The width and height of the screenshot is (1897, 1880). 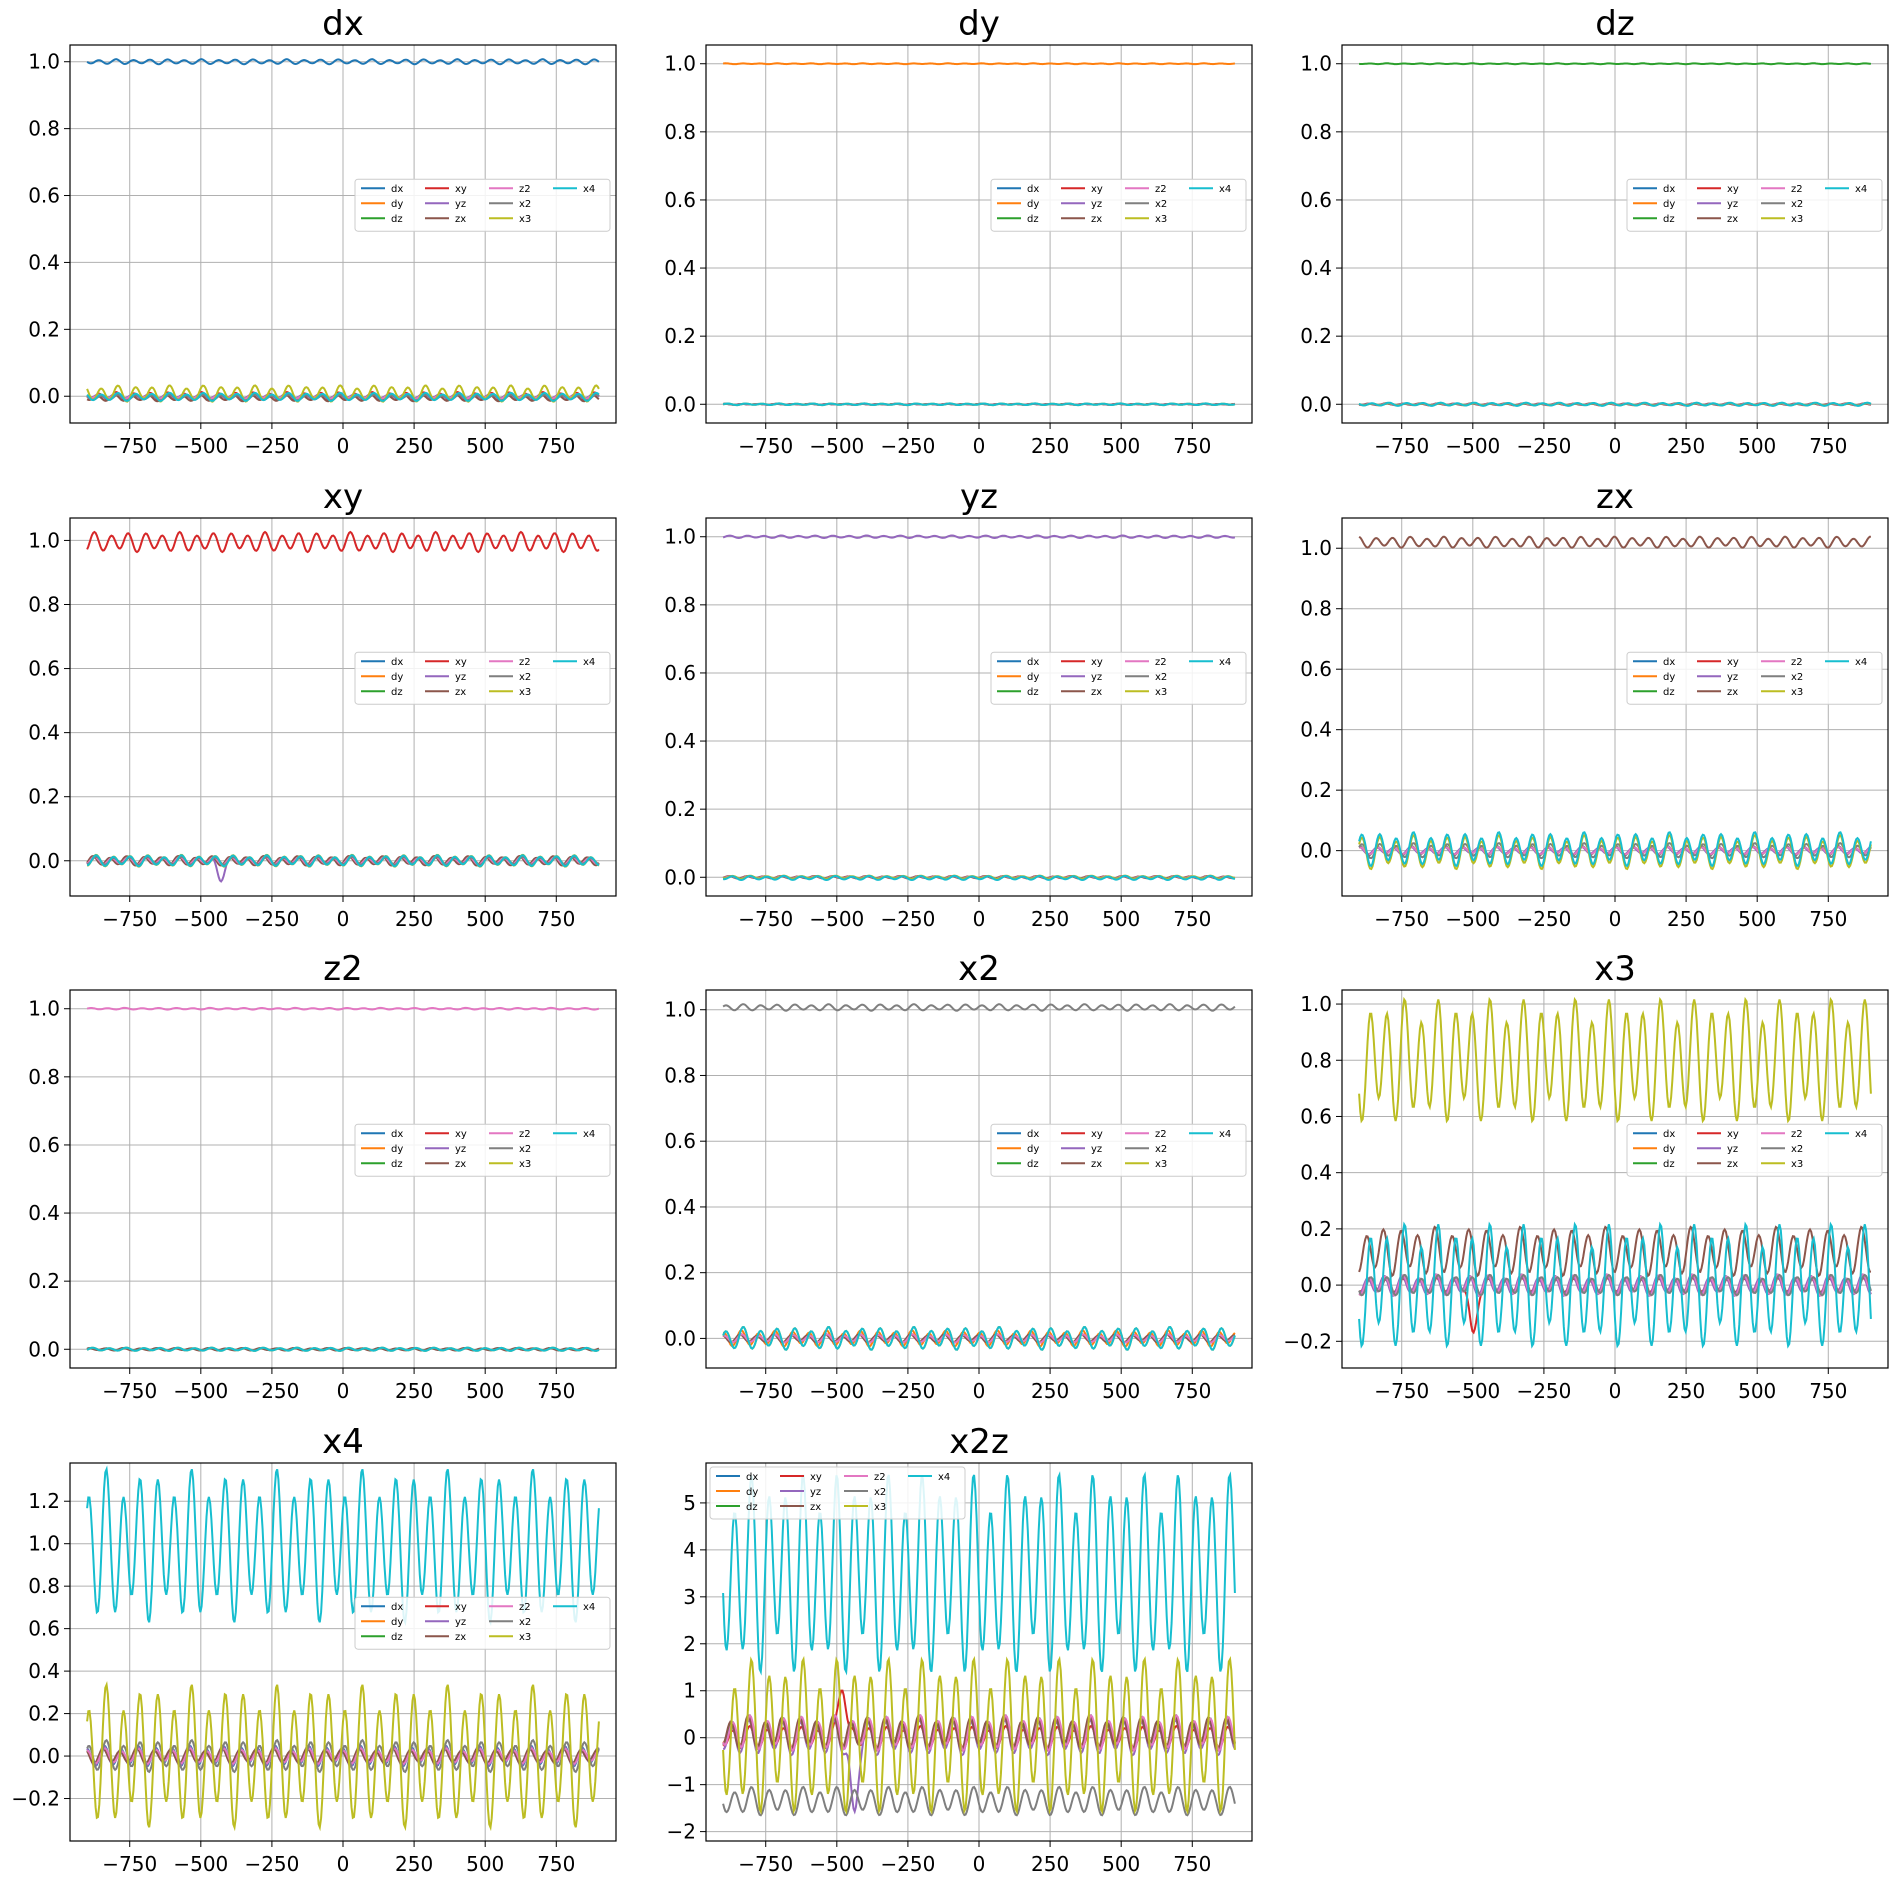 What do you see at coordinates (979, 1442) in the screenshot?
I see `subplot-title: x2z` at bounding box center [979, 1442].